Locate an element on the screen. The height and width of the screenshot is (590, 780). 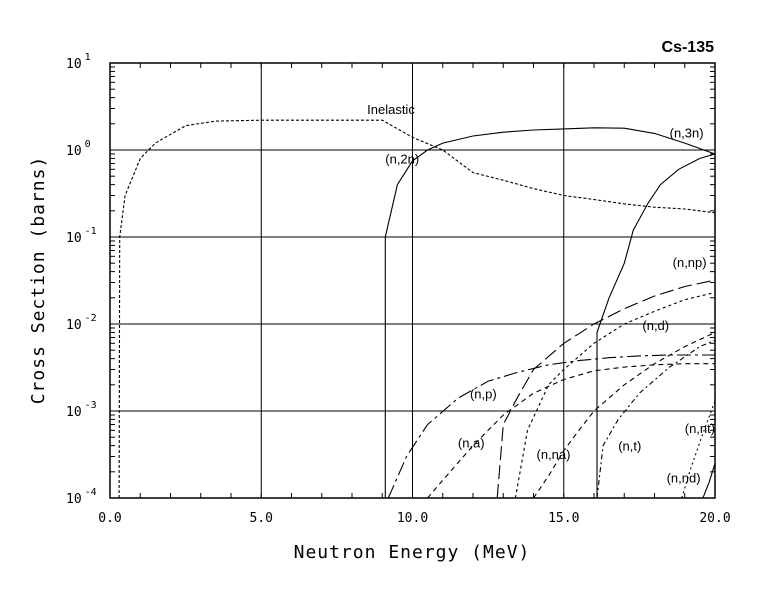
series-nd-line is located at coordinates (615, 395).